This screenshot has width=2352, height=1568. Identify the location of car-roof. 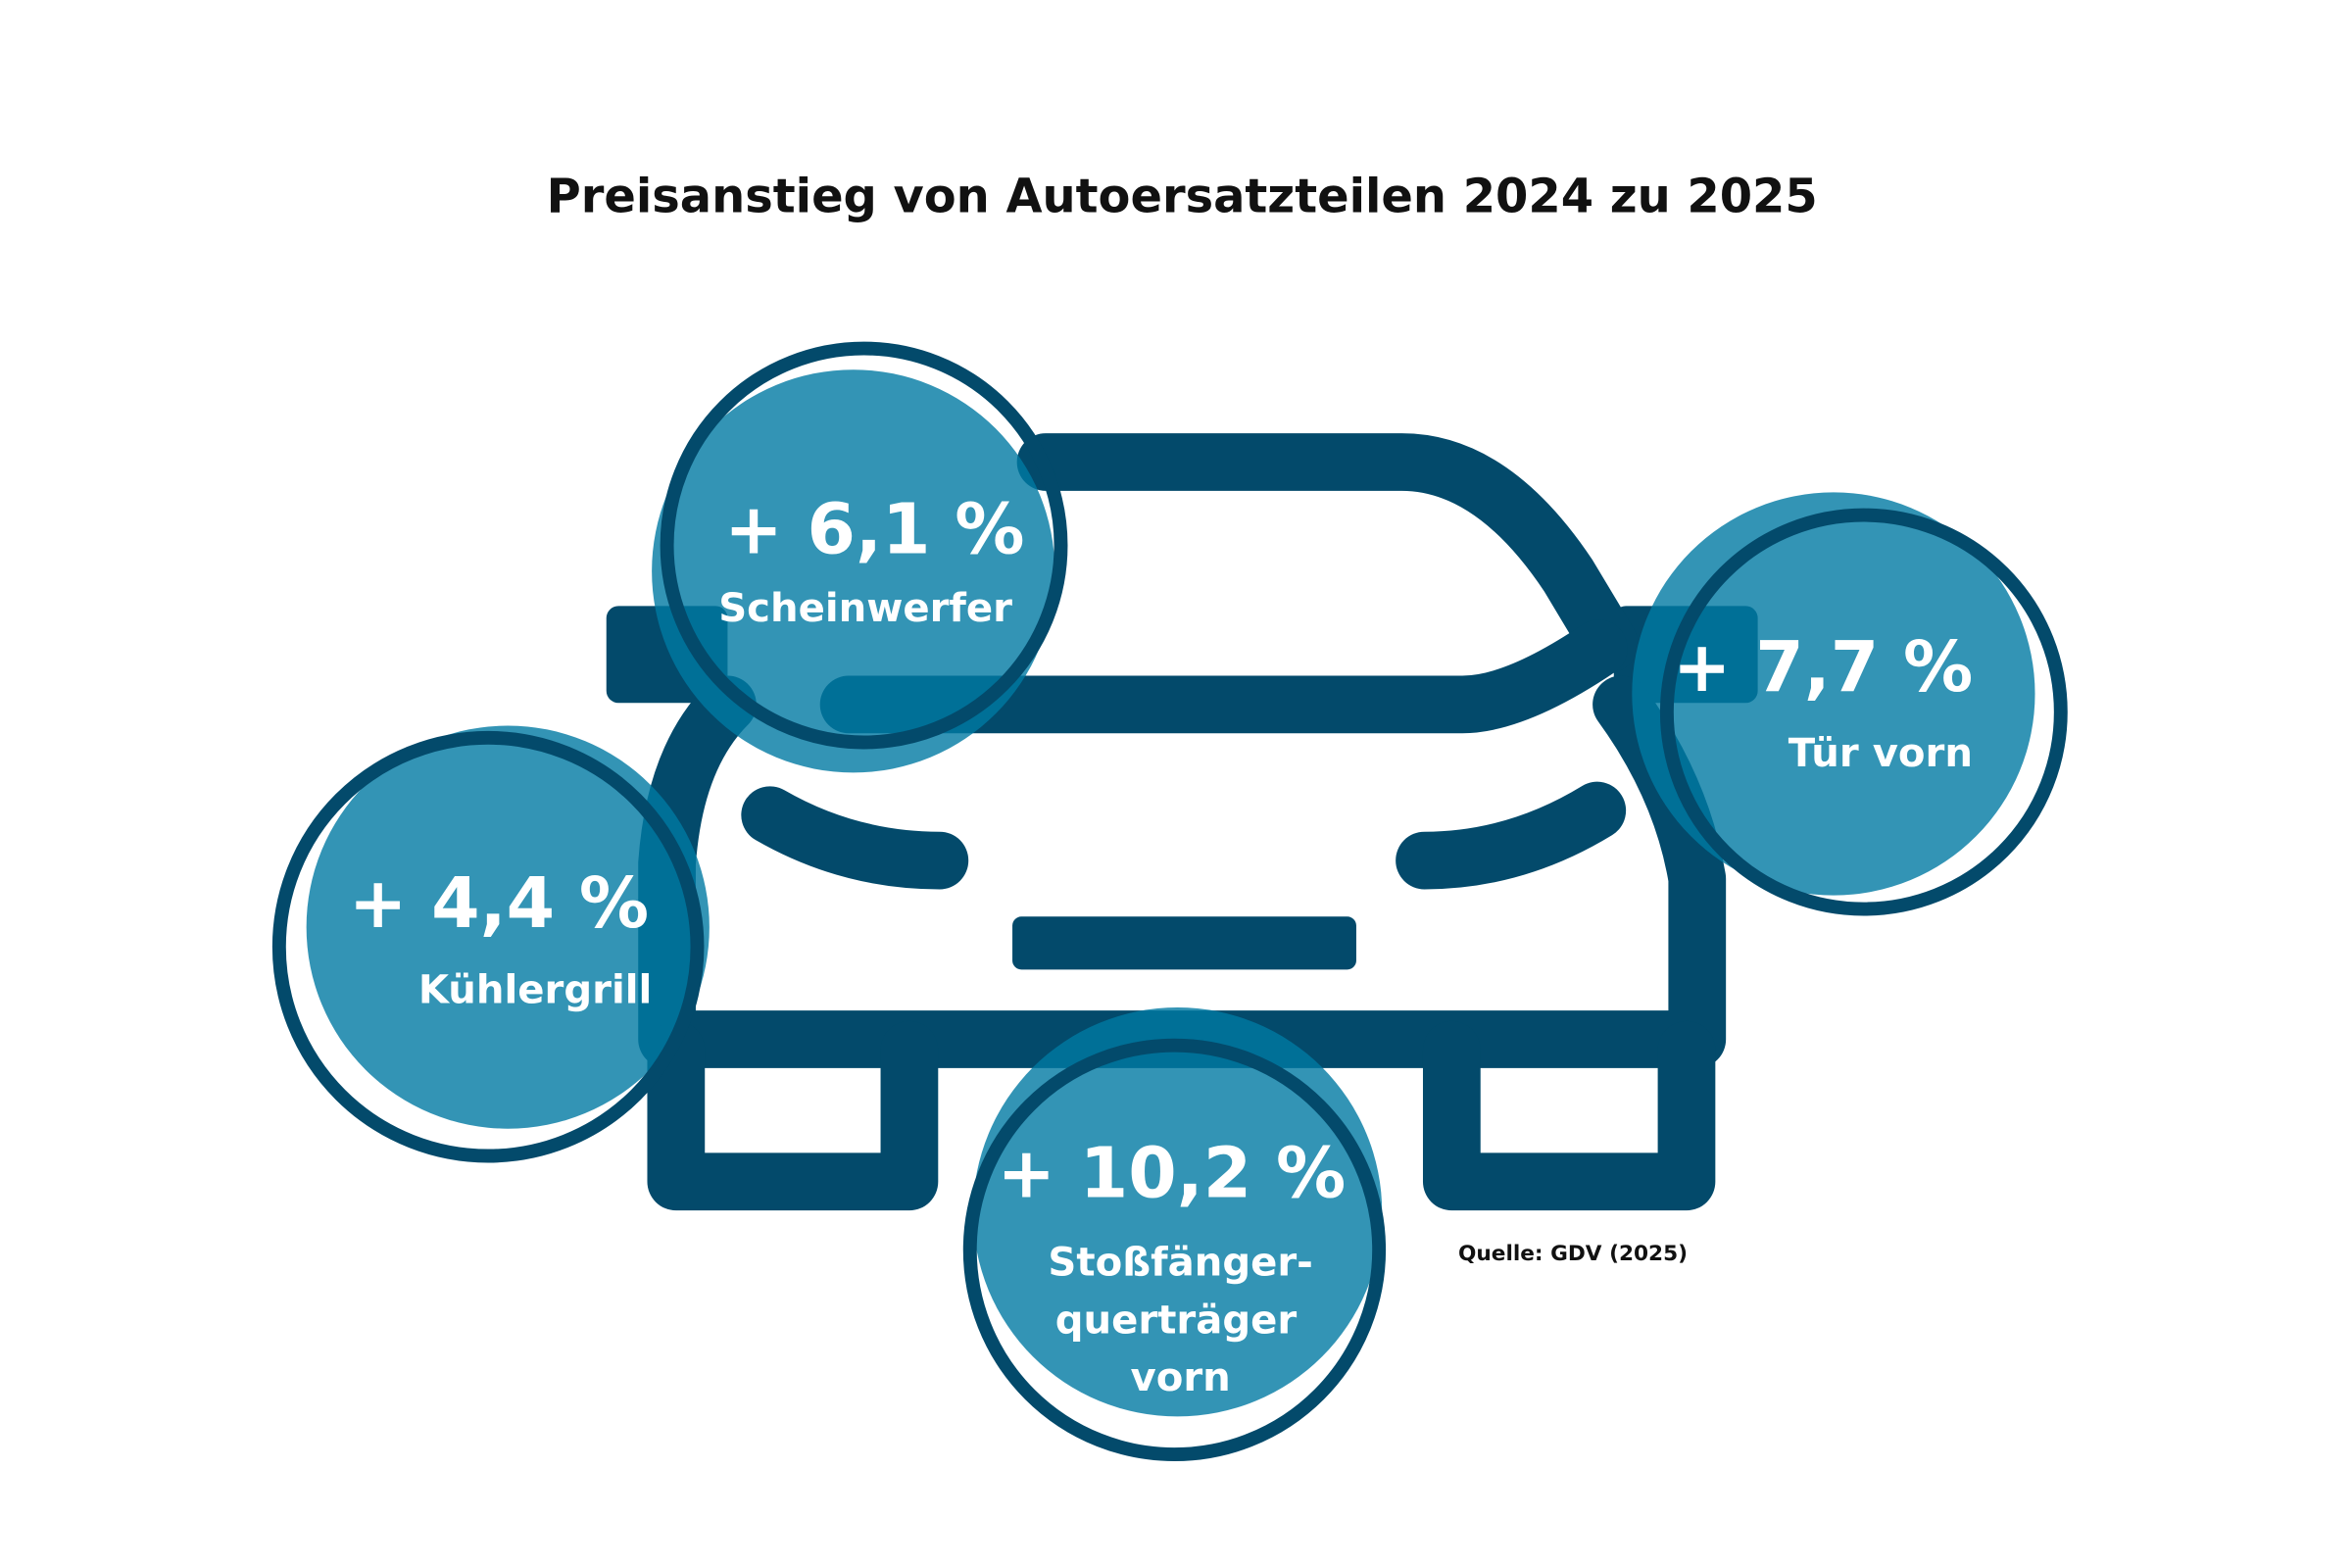
(1327, 553).